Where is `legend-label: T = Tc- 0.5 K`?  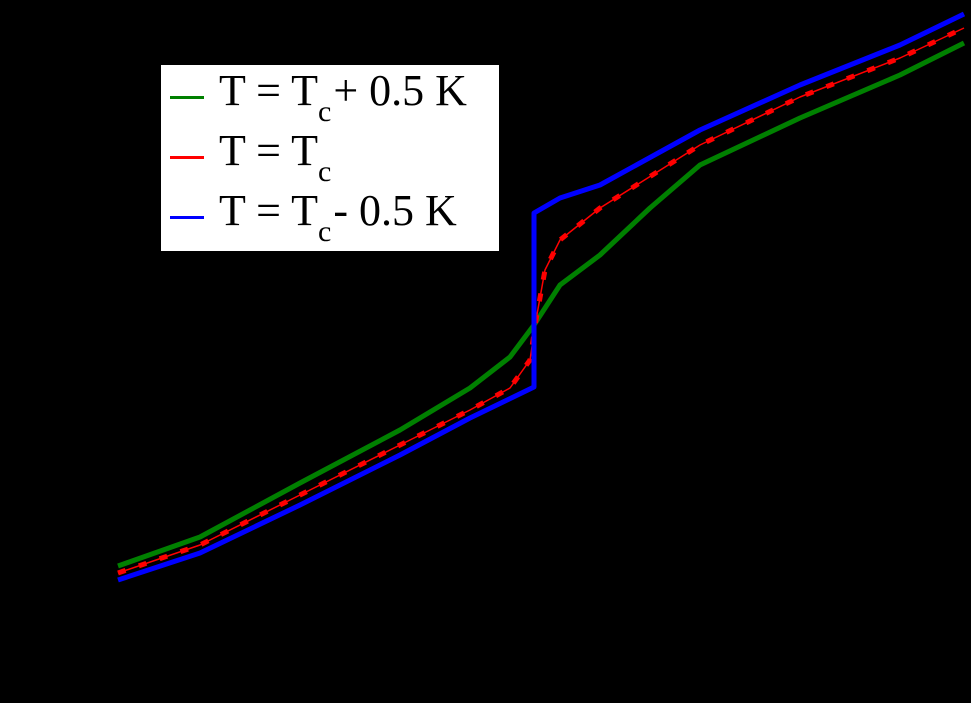
legend-label: T = Tc- 0.5 K is located at coordinates (338, 217).